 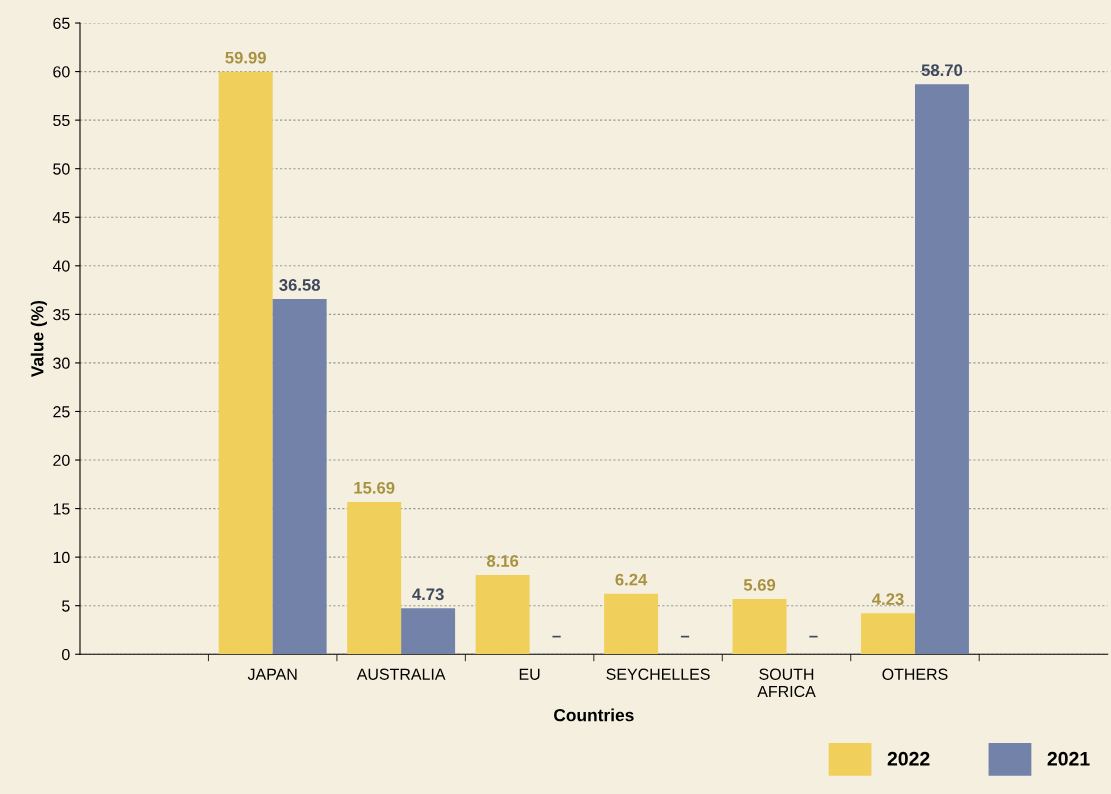 I want to click on y-axis-title: Value (%), so click(x=38, y=339).